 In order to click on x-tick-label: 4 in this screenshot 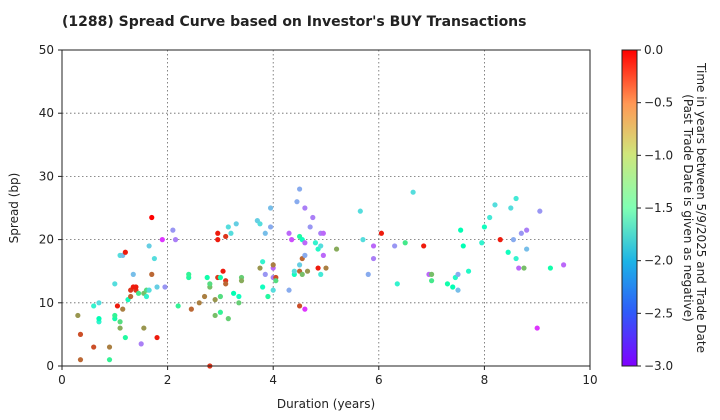, I will do `click(273, 380)`.